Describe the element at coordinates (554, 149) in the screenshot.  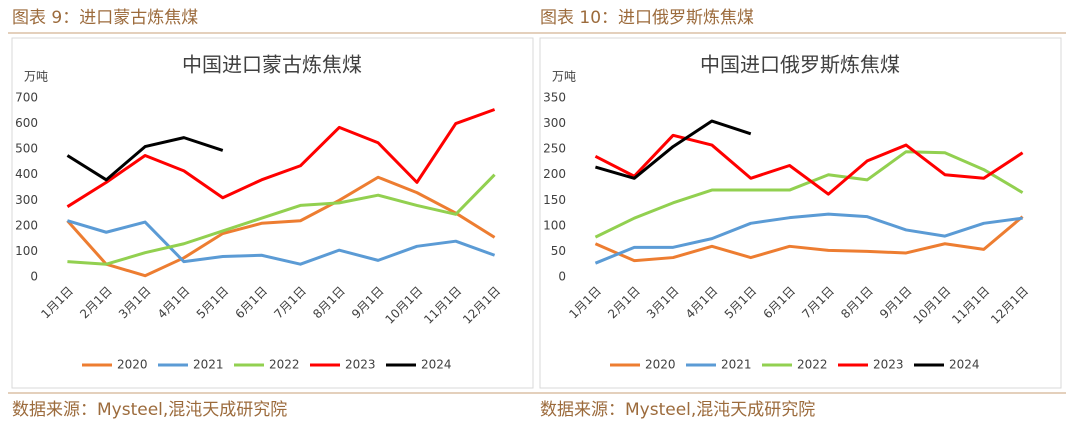
I see `y-tick-label: 250` at that location.